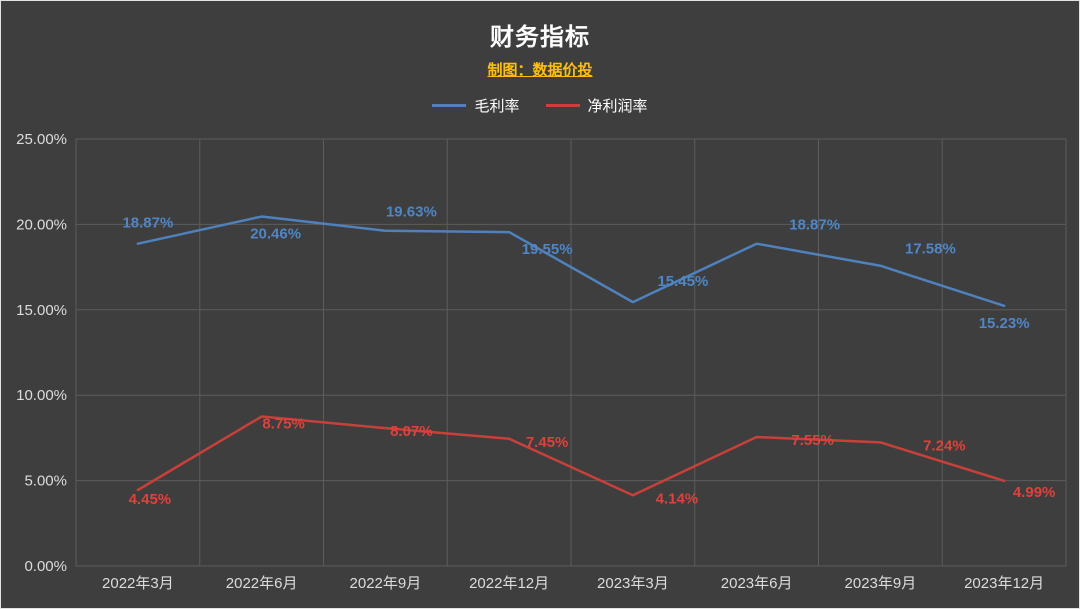 The width and height of the screenshot is (1080, 609). Describe the element at coordinates (1034, 492) in the screenshot. I see `net-margin-data-label: 4.99%` at that location.